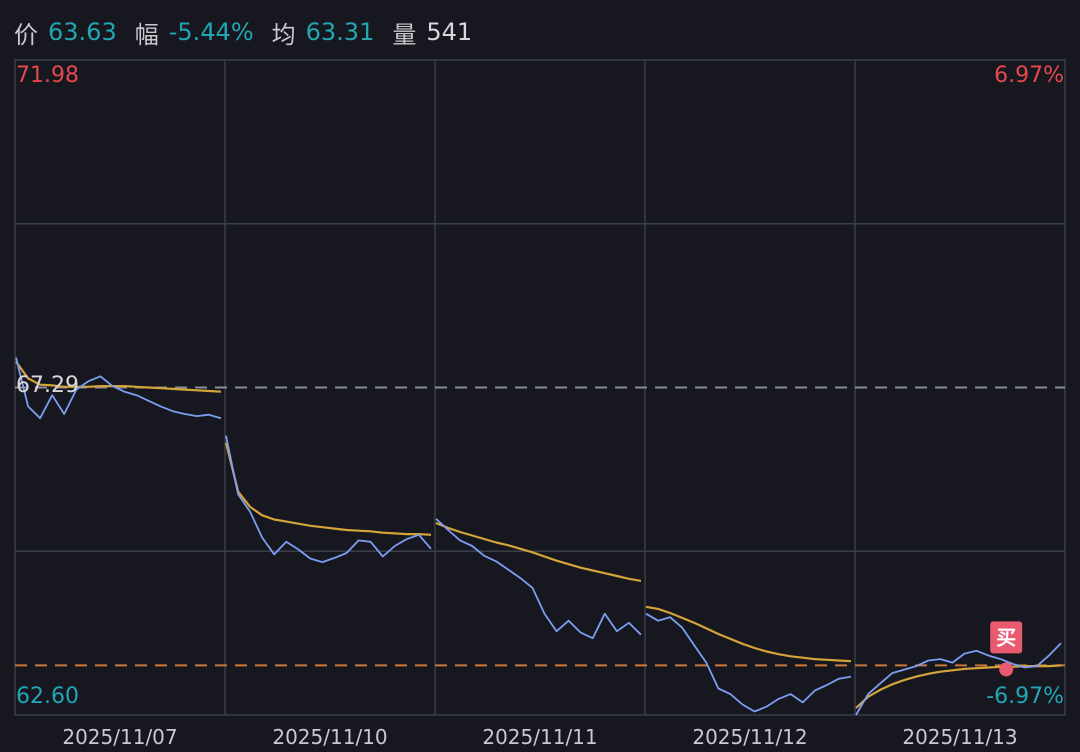 Image resolution: width=1080 pixels, height=752 pixels. Describe the element at coordinates (1029, 75) in the screenshot. I see `y-pct-top: 6.97%` at that location.